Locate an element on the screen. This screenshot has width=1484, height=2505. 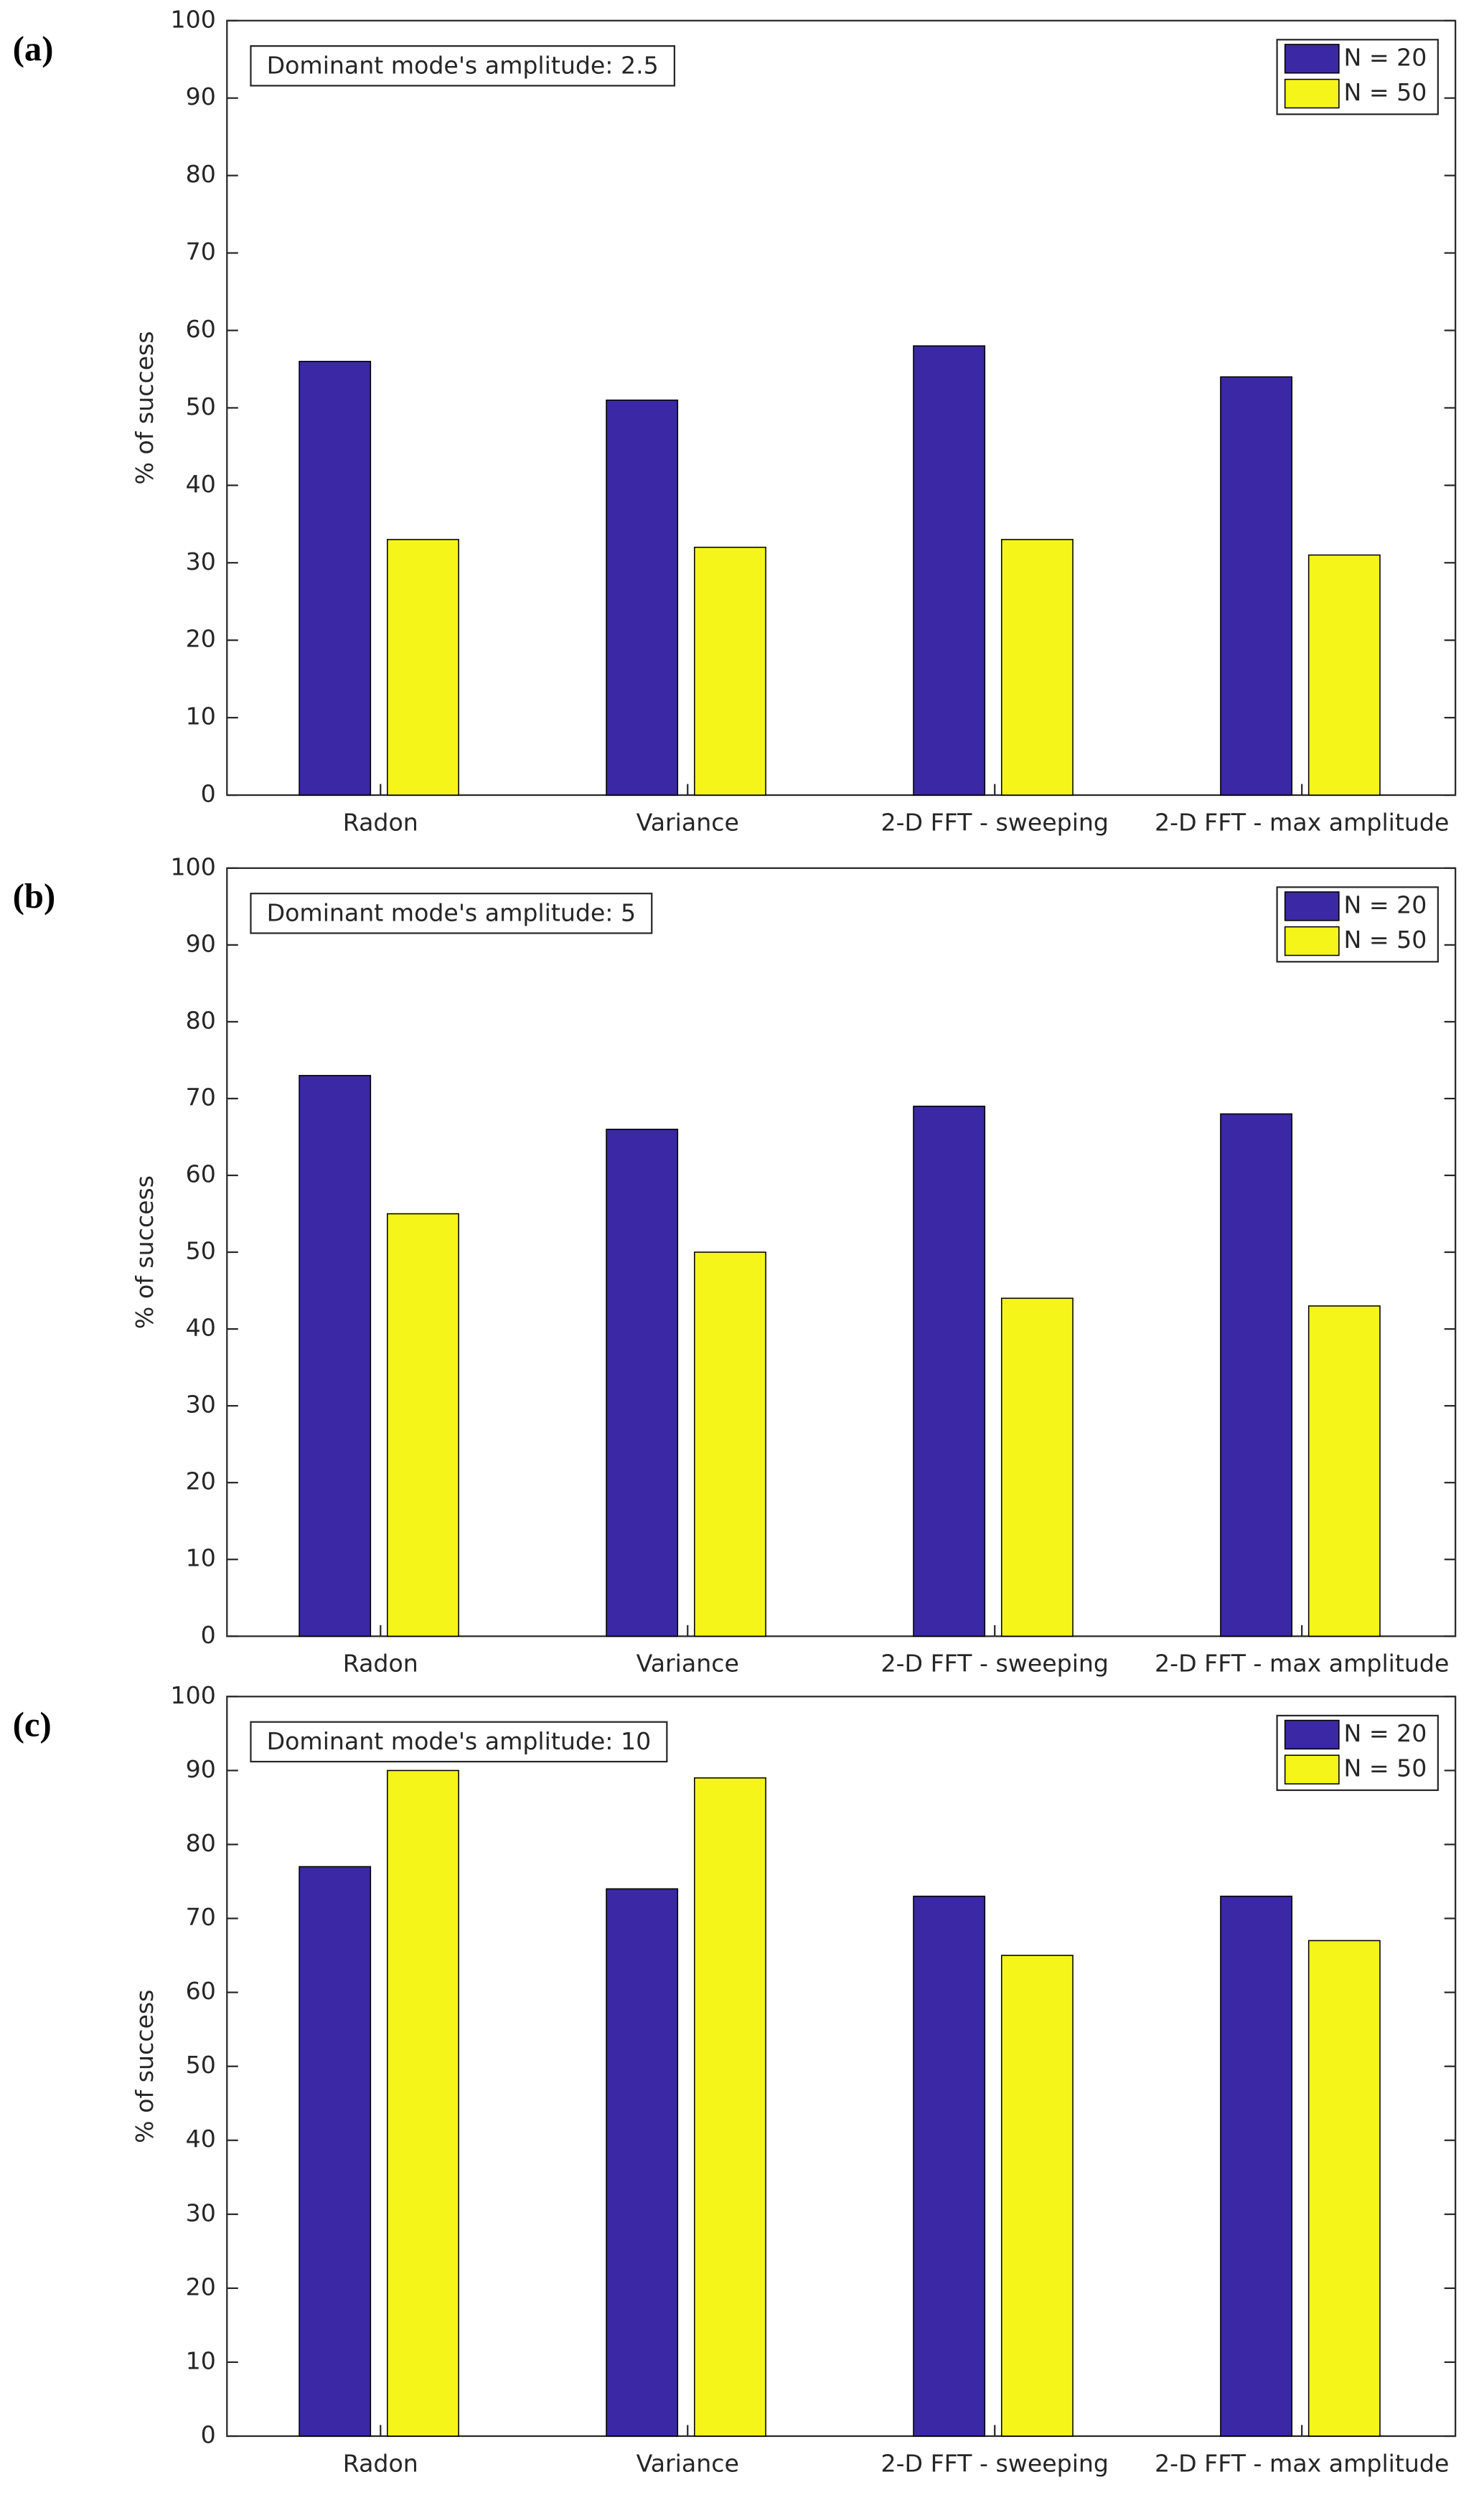
annotation: Dominant mode's amplitude: 5 is located at coordinates (452, 912).